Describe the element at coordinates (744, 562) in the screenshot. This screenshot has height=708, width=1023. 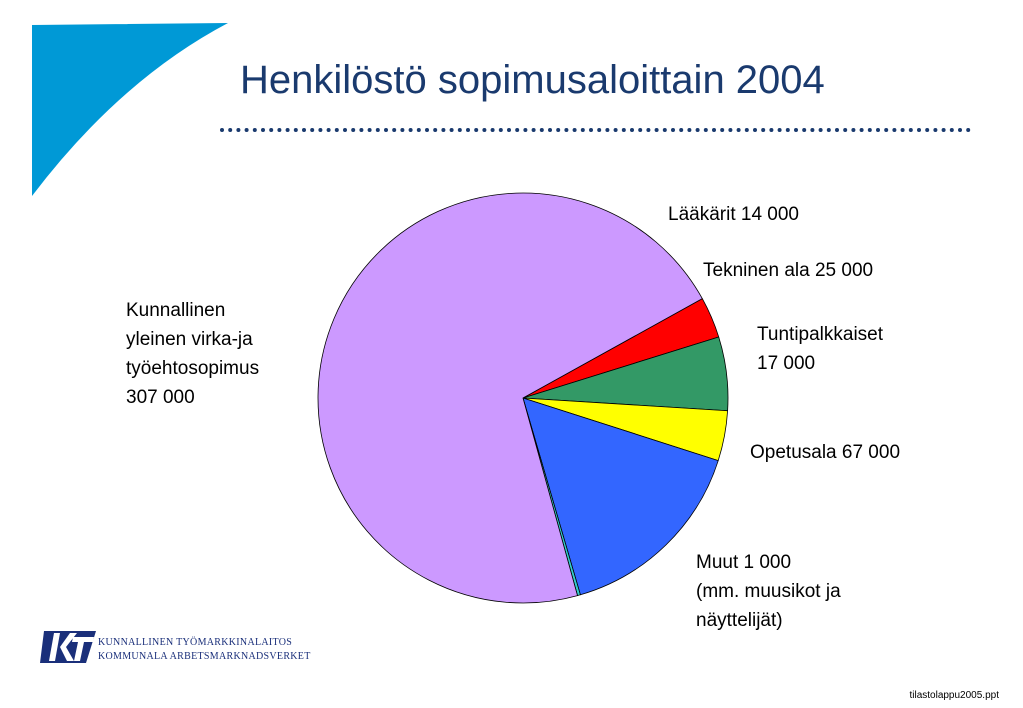
I see `slice-label-line: Muut 1 000` at that location.